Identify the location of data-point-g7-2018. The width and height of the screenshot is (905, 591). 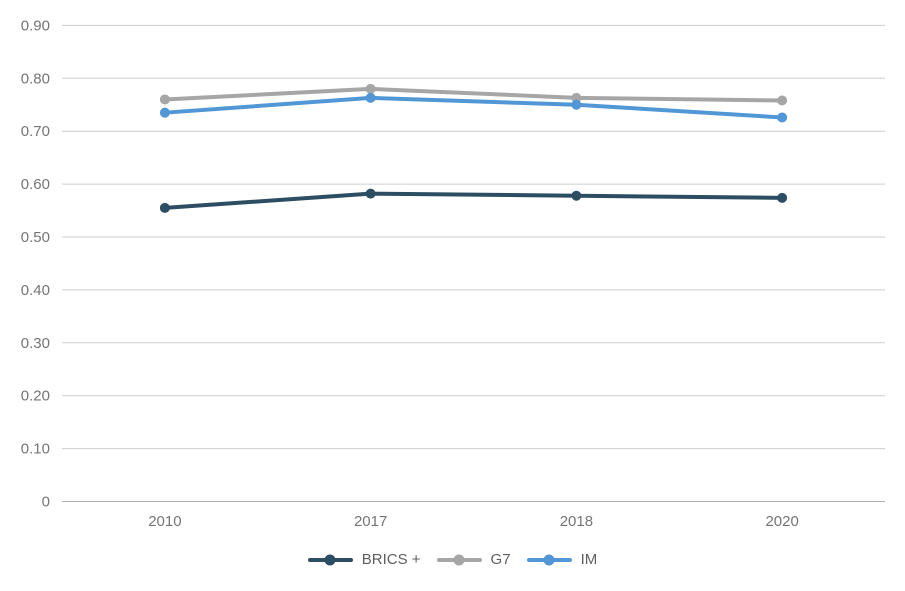
(576, 97).